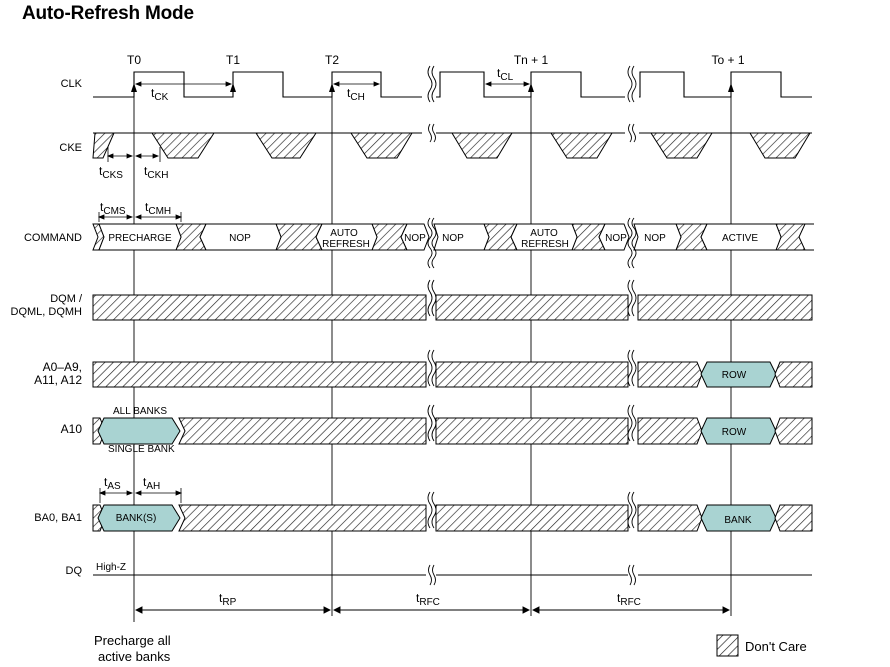  What do you see at coordinates (141, 449) in the screenshot?
I see `a10-single-bank: SINGLE BANK` at bounding box center [141, 449].